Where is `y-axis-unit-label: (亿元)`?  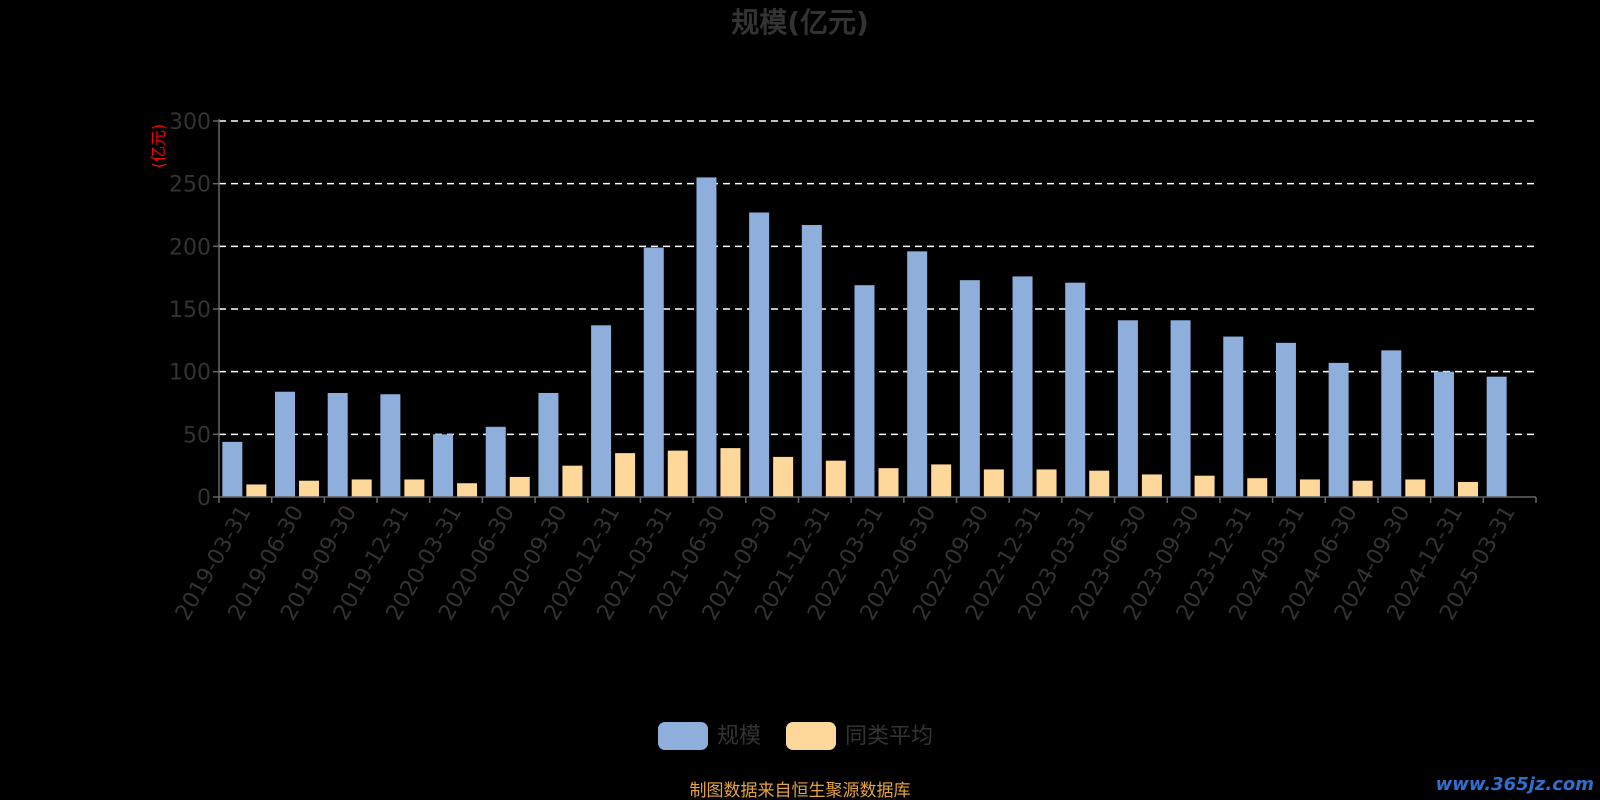
y-axis-unit-label: (亿元) is located at coordinates (158, 146).